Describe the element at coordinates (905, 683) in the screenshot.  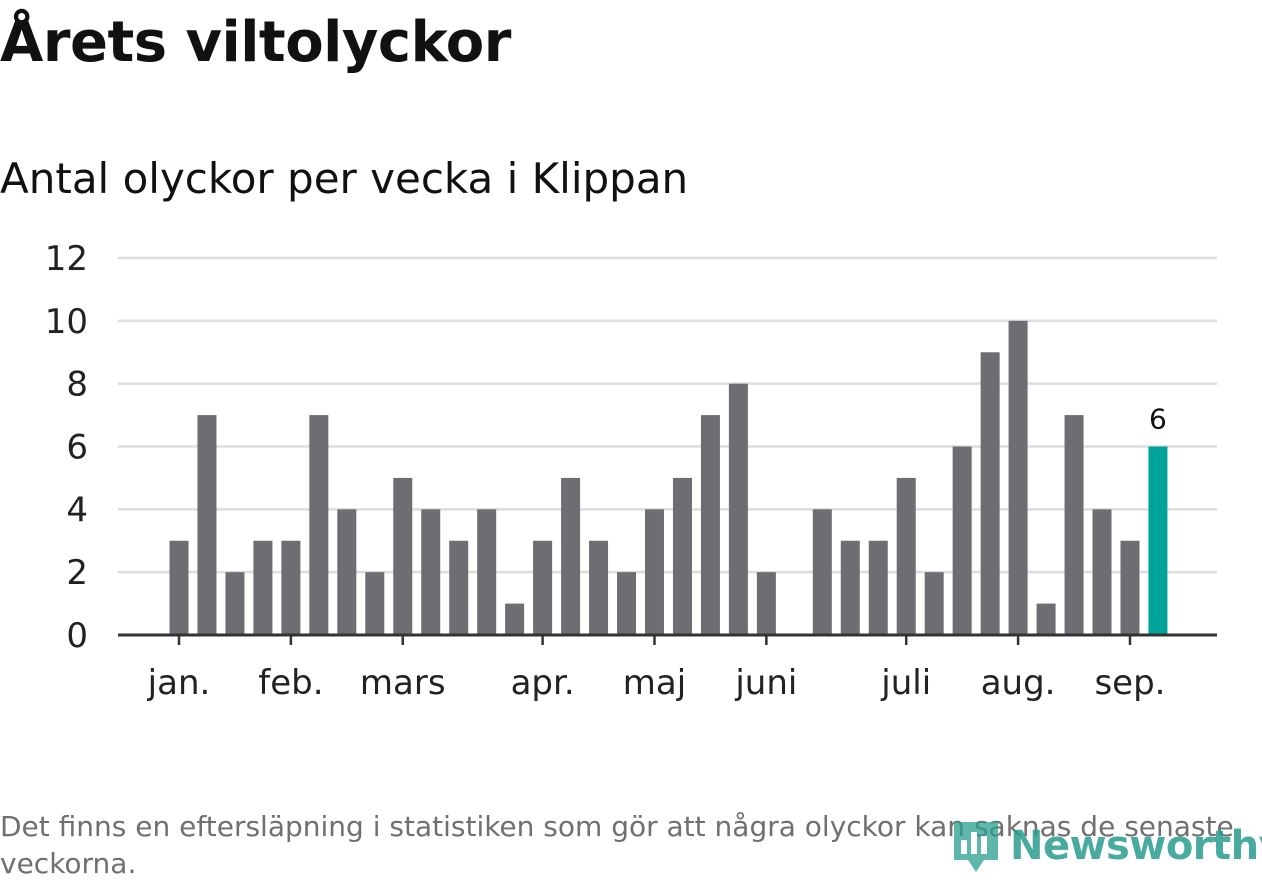
I see `x-tick-label: juli` at that location.